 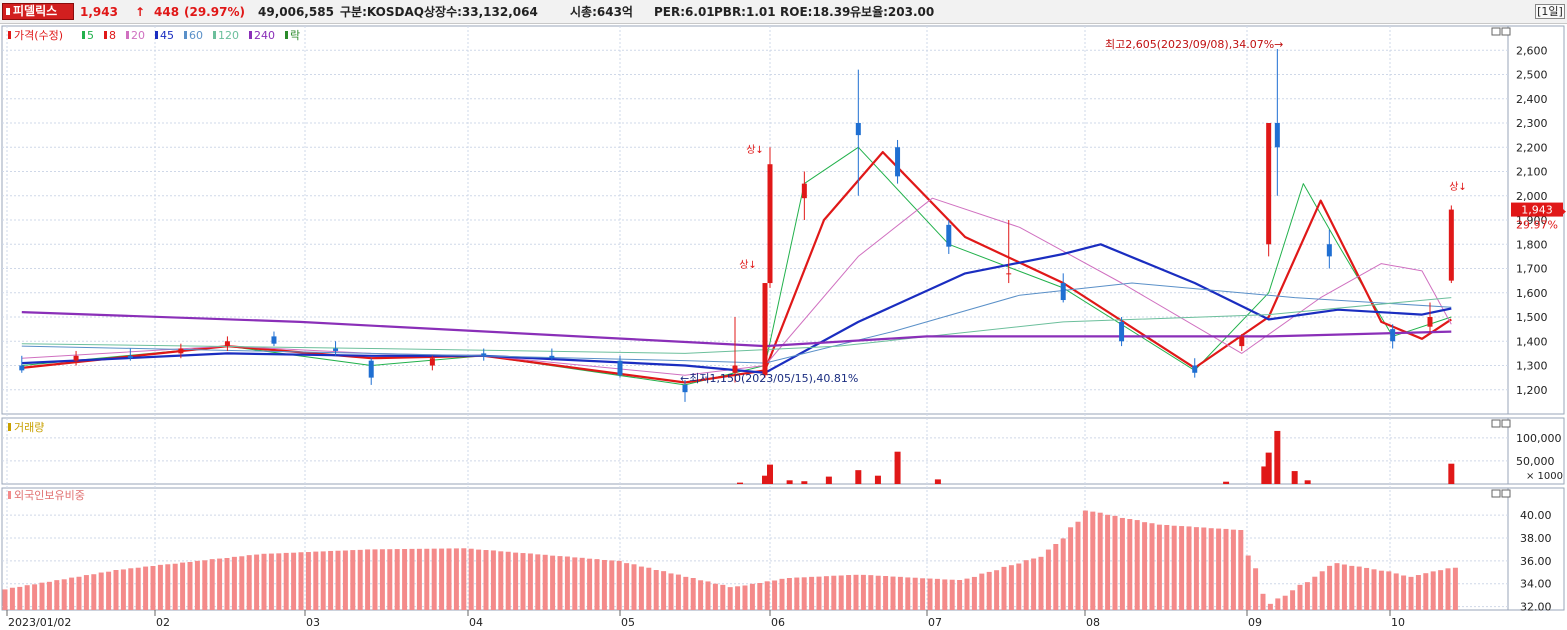 What do you see at coordinates (1532, 123) in the screenshot?
I see `price-tick-label: 2,300` at bounding box center [1532, 123].